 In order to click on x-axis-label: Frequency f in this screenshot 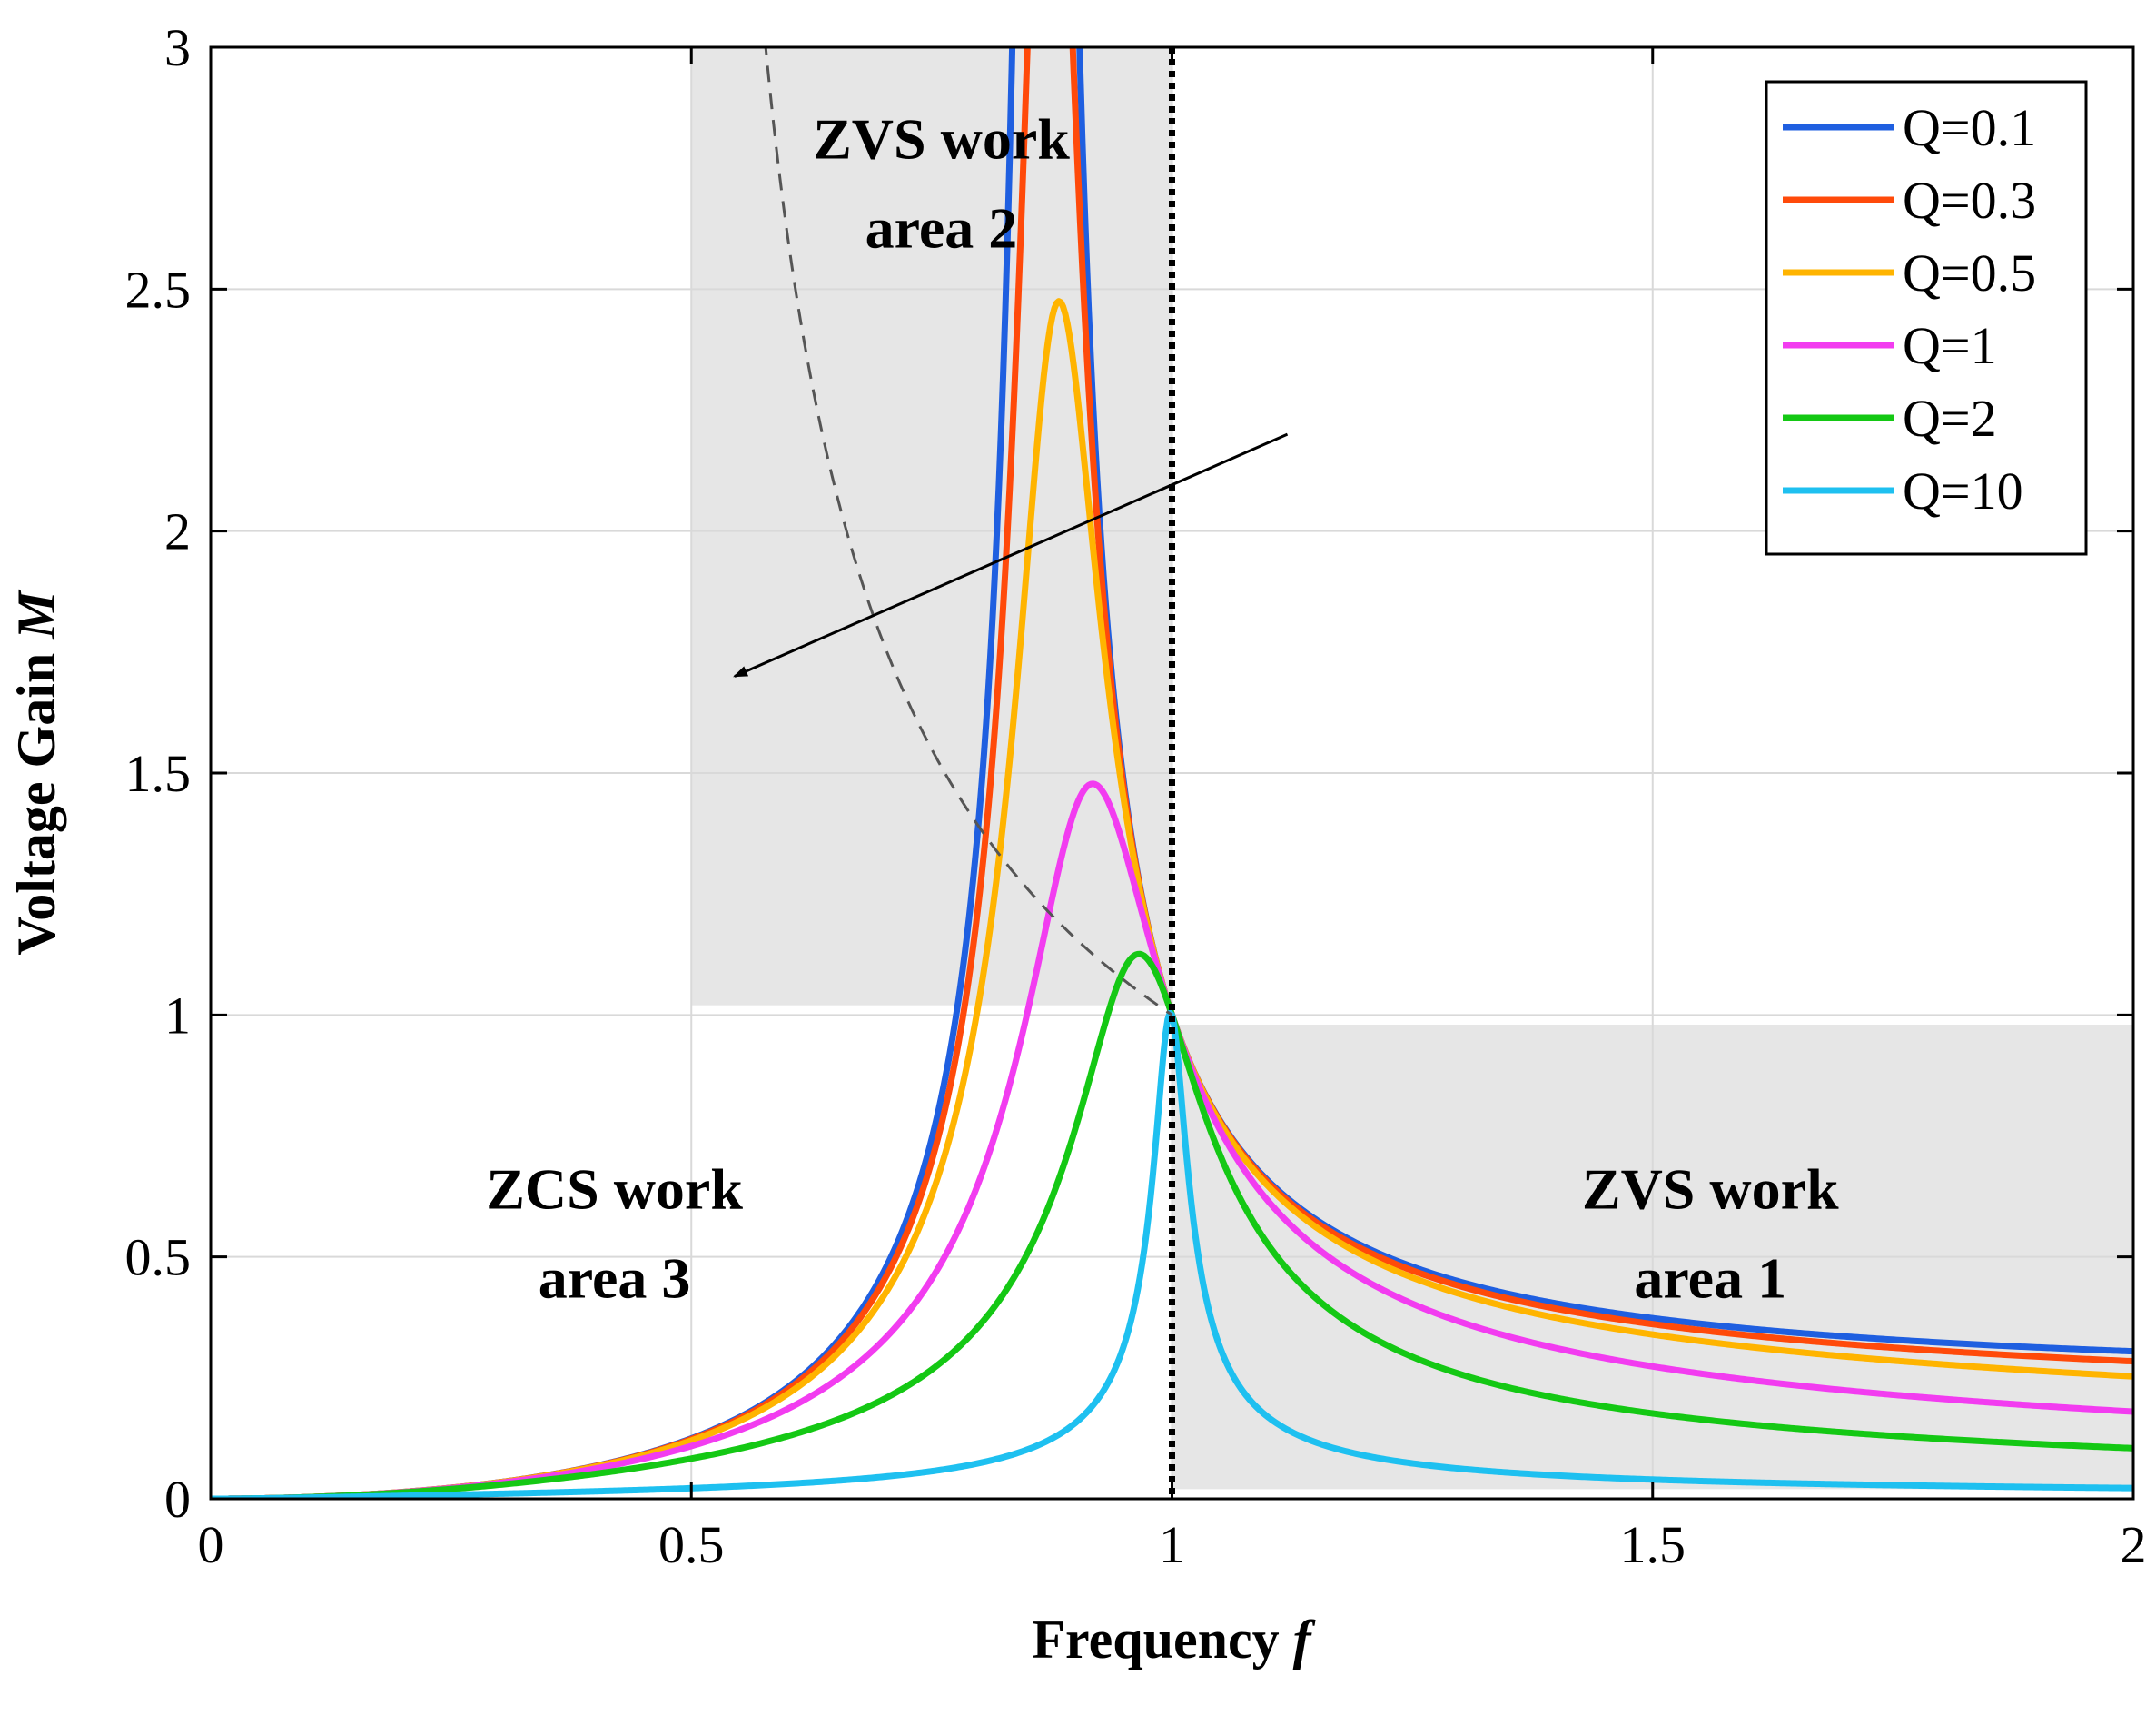, I will do `click(1173, 1640)`.